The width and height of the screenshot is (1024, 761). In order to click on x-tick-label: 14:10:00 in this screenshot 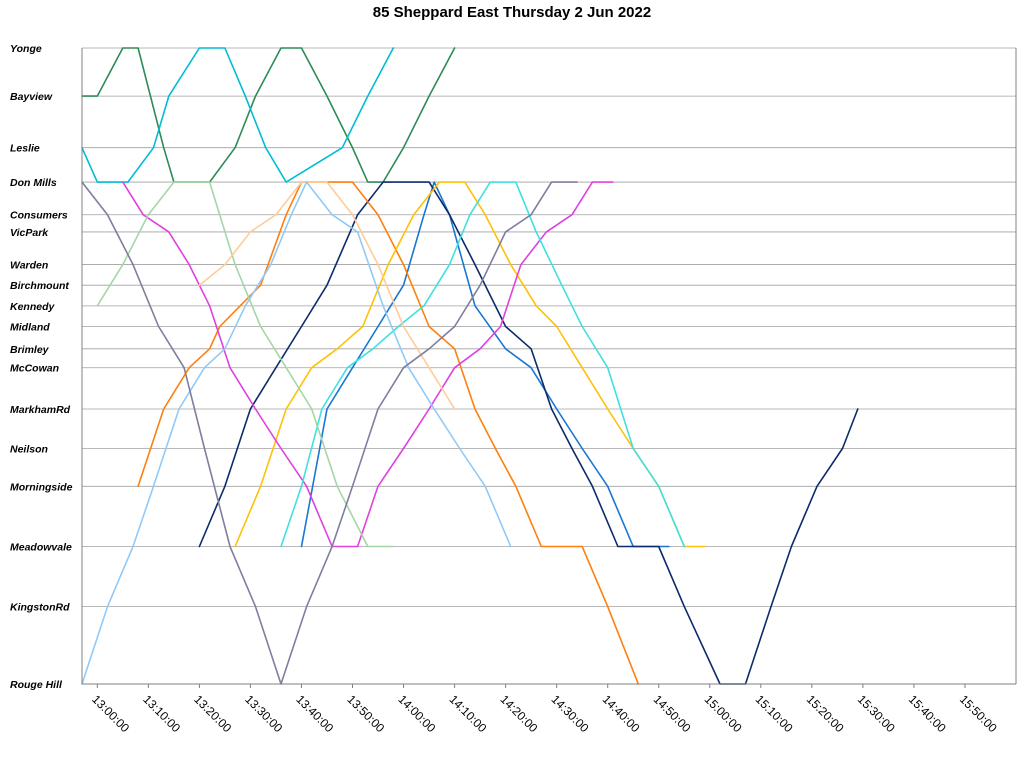, I will do `click(467, 713)`.